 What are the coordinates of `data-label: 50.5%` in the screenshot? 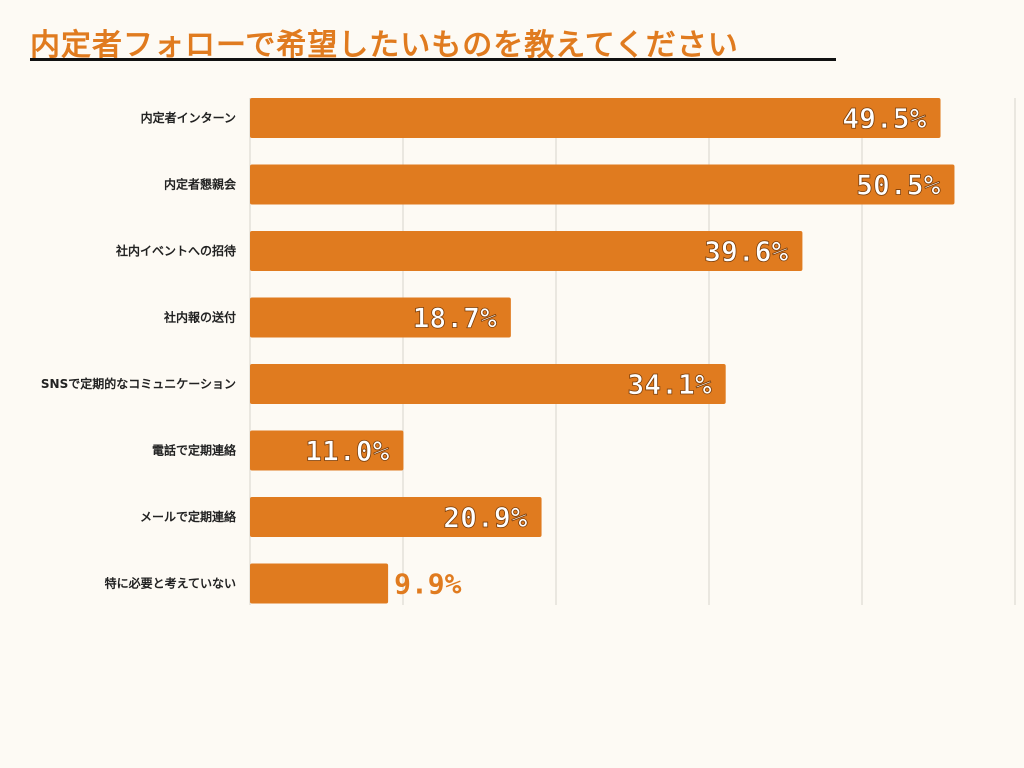 It's located at (898, 185).